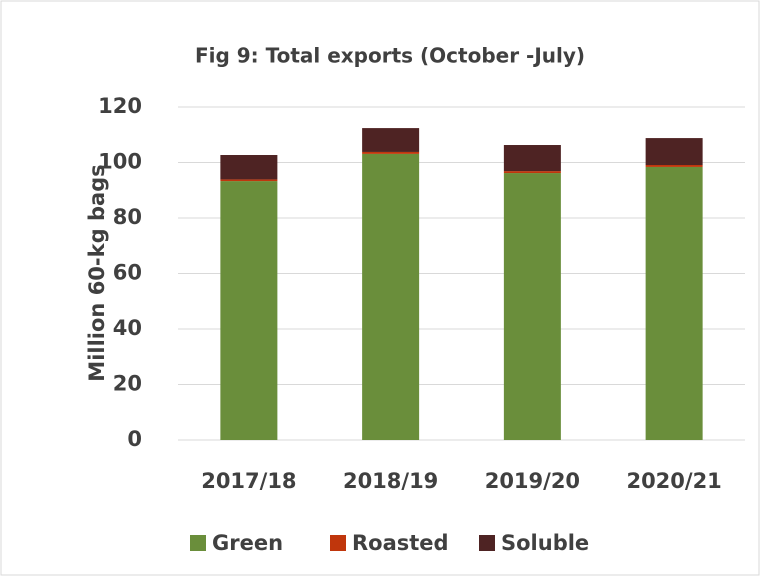  What do you see at coordinates (97, 272) in the screenshot?
I see `y-axis-label: Million 60-kg bags` at bounding box center [97, 272].